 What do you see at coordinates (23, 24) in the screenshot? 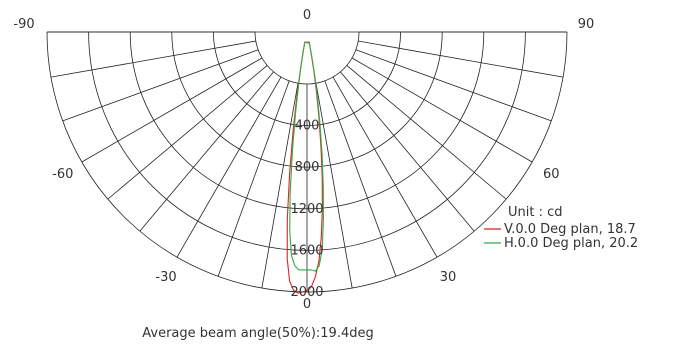
I see `angle-tick-label: -90` at bounding box center [23, 24].